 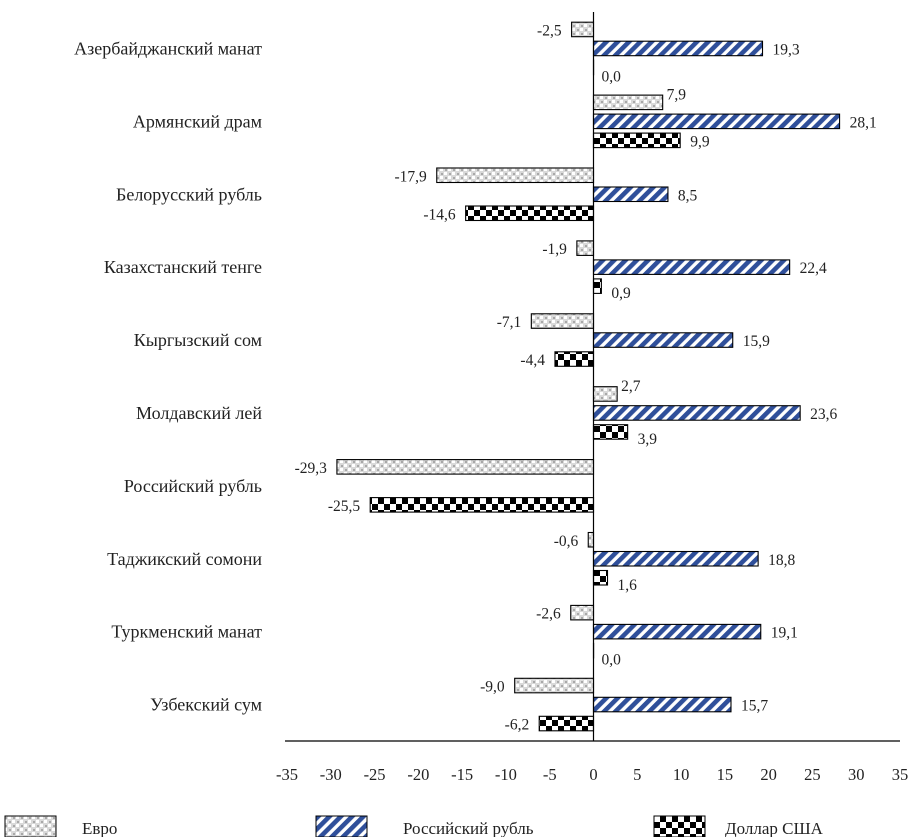 What do you see at coordinates (186, 632) in the screenshot?
I see `category-label: Туркменский манат` at bounding box center [186, 632].